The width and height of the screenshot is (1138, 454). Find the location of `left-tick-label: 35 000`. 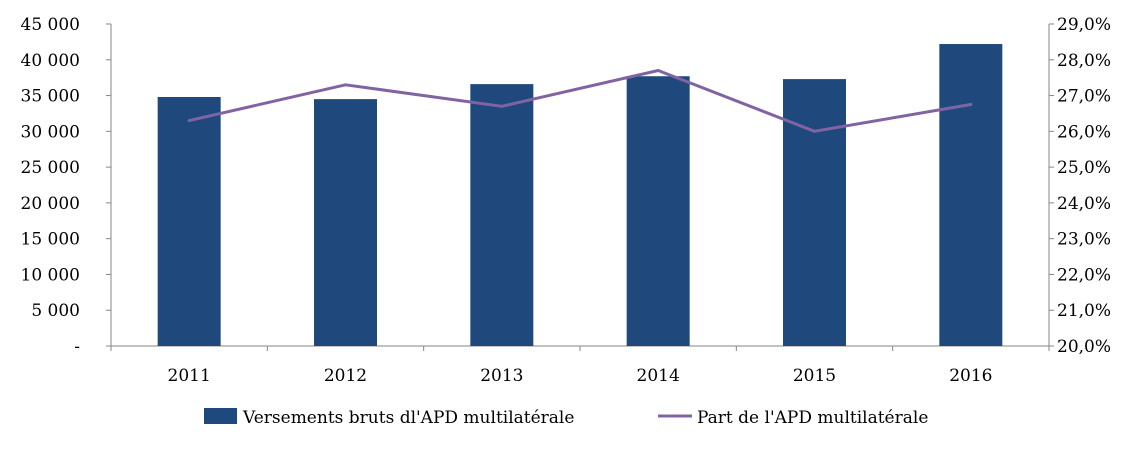

left-tick-label: 35 000 is located at coordinates (50, 97).